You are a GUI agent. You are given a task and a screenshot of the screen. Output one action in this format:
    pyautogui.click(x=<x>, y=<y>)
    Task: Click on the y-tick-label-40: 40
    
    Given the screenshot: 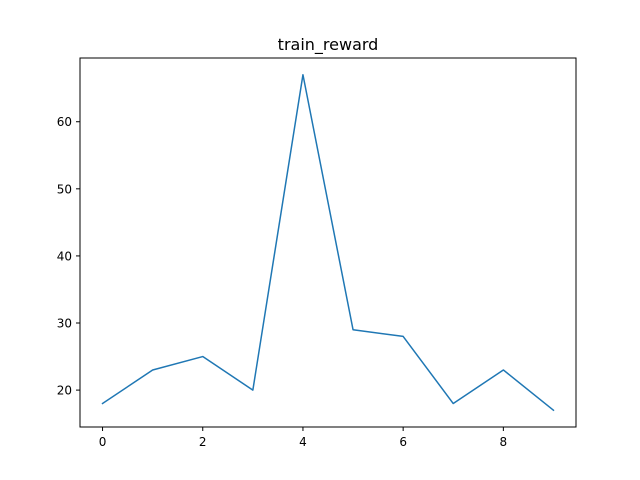 What is the action you would take?
    pyautogui.click(x=64, y=256)
    